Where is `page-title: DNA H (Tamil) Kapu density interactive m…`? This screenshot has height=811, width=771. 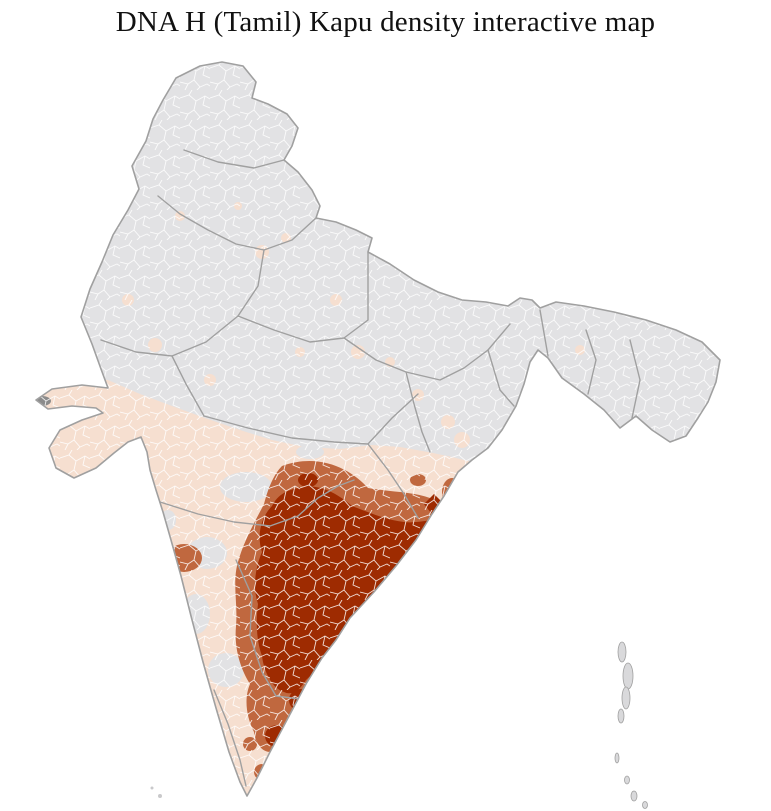
page-title: DNA H (Tamil) Kapu density interactive m… is located at coordinates (385, 22).